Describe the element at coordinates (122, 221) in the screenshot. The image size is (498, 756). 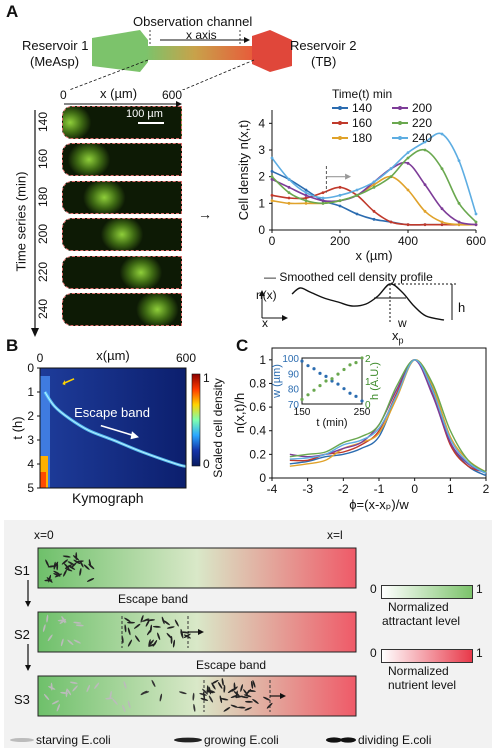
I see `microscopy-stack` at that location.